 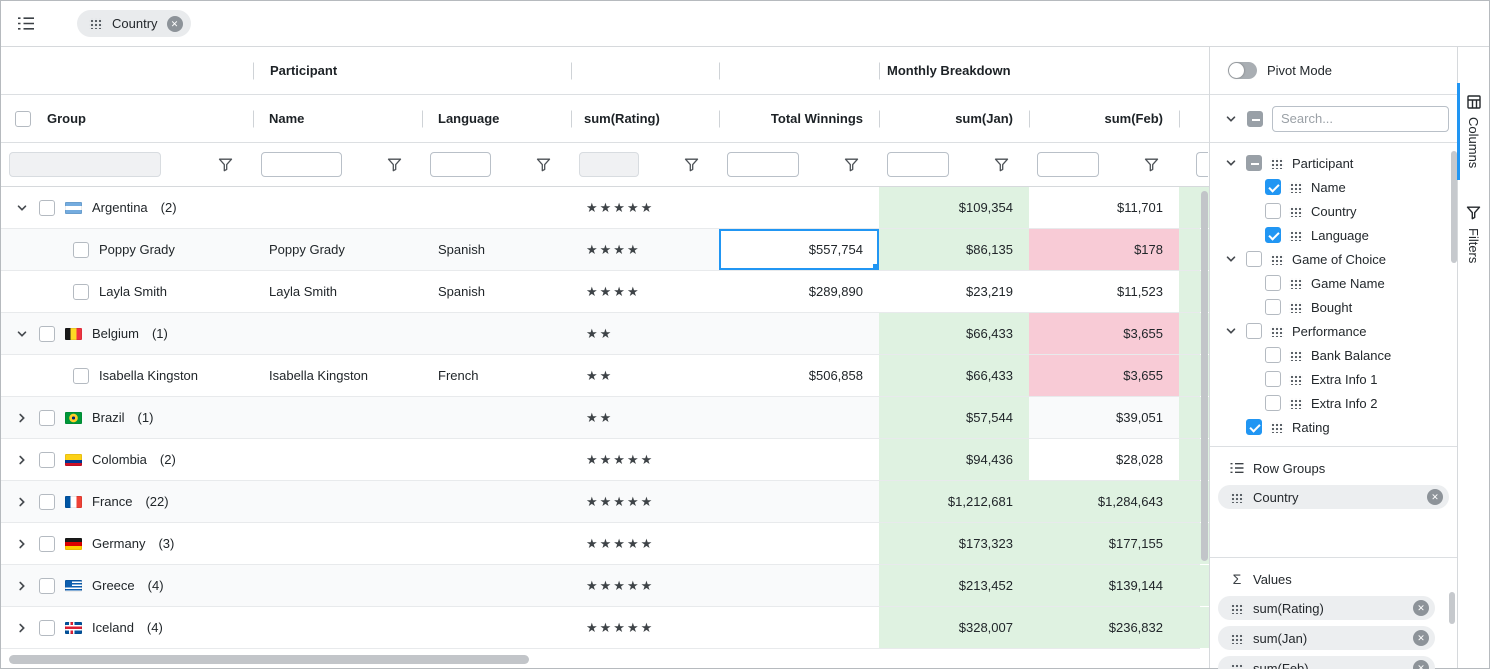 What do you see at coordinates (1104, 543) in the screenshot?
I see `feb-cell: $177,155` at bounding box center [1104, 543].